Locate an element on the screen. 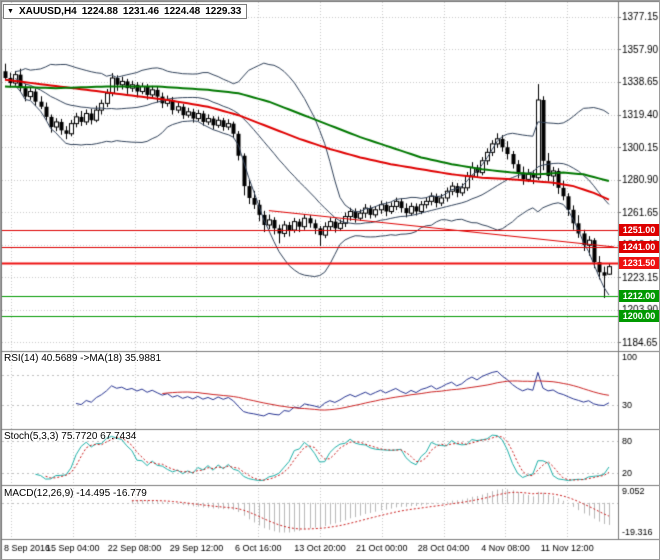  rsi-indicator-label: RSI(14) 40.5689 ->MA(18) 35.9881 is located at coordinates (83, 358).